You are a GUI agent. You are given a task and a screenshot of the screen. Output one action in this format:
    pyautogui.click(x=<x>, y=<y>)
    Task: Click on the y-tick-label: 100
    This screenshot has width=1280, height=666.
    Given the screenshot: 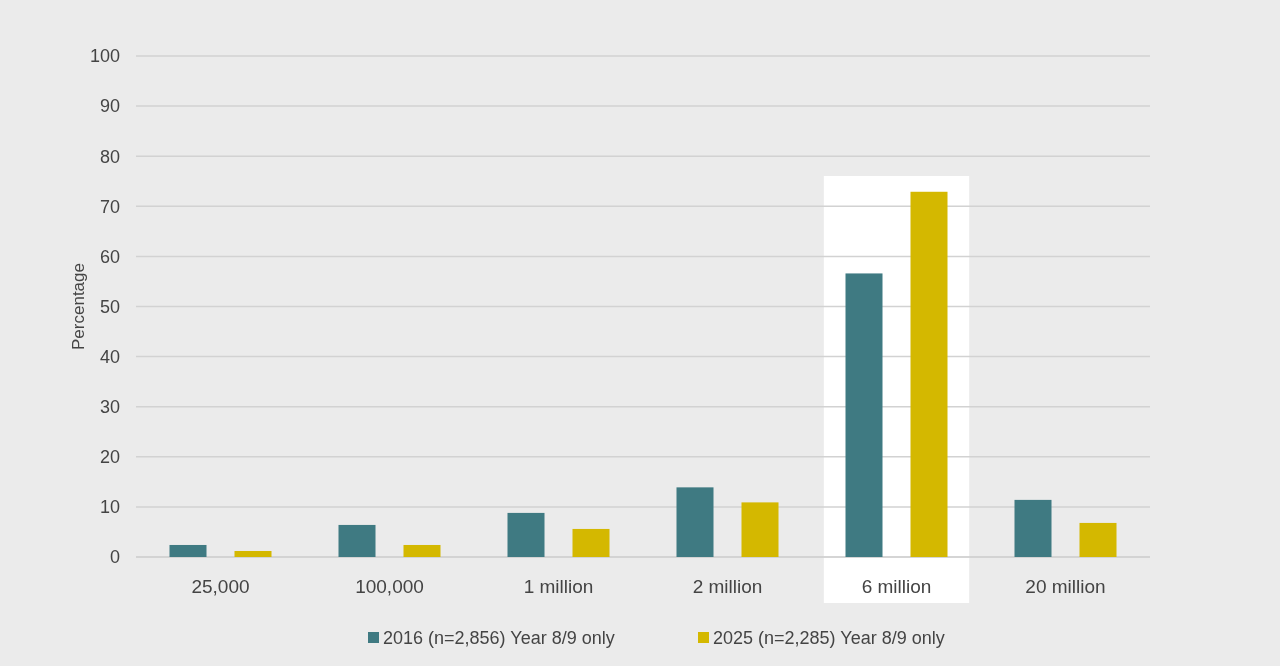 What is the action you would take?
    pyautogui.click(x=104, y=56)
    